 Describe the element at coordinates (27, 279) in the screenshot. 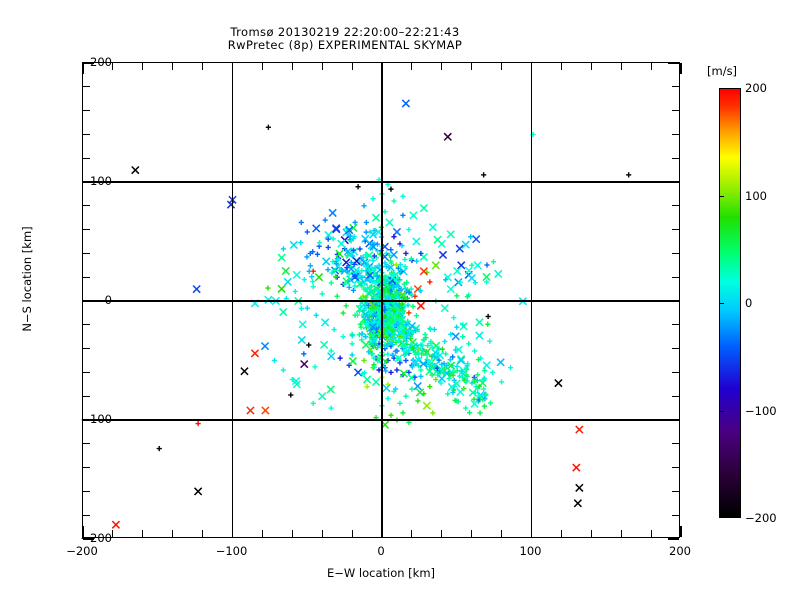

I see `y-axis-title: N−S location [km]` at that location.